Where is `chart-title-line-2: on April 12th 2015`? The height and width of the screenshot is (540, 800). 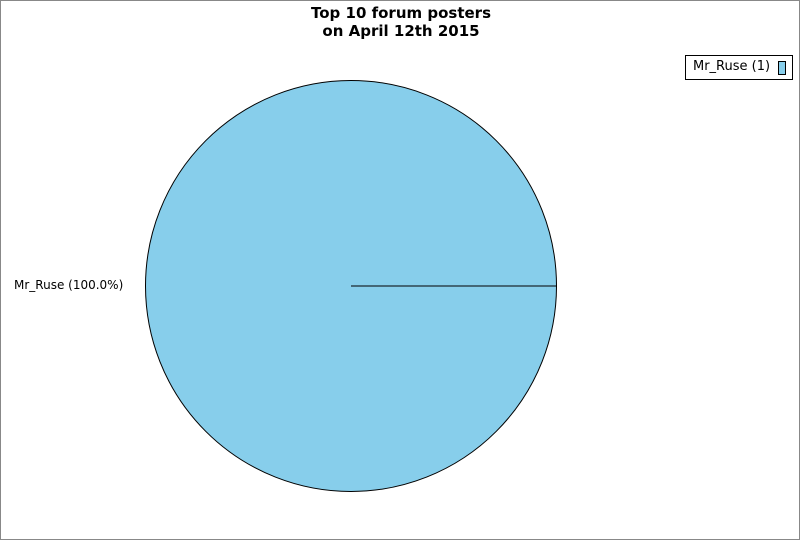 chart-title-line-2: on April 12th 2015 is located at coordinates (401, 31).